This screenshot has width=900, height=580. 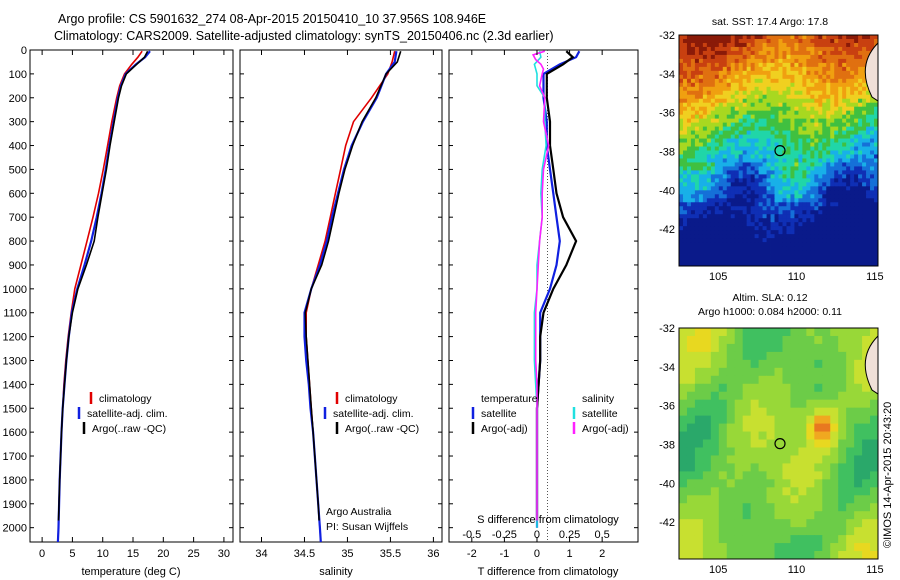 What do you see at coordinates (15, 290) in the screenshot?
I see `depth-tick-label: 1000` at bounding box center [15, 290].